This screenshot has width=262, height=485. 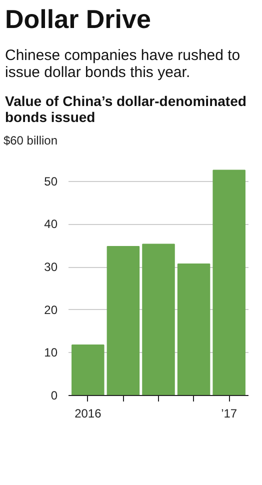 I want to click on y-tick-label: 50, so click(x=51, y=181).